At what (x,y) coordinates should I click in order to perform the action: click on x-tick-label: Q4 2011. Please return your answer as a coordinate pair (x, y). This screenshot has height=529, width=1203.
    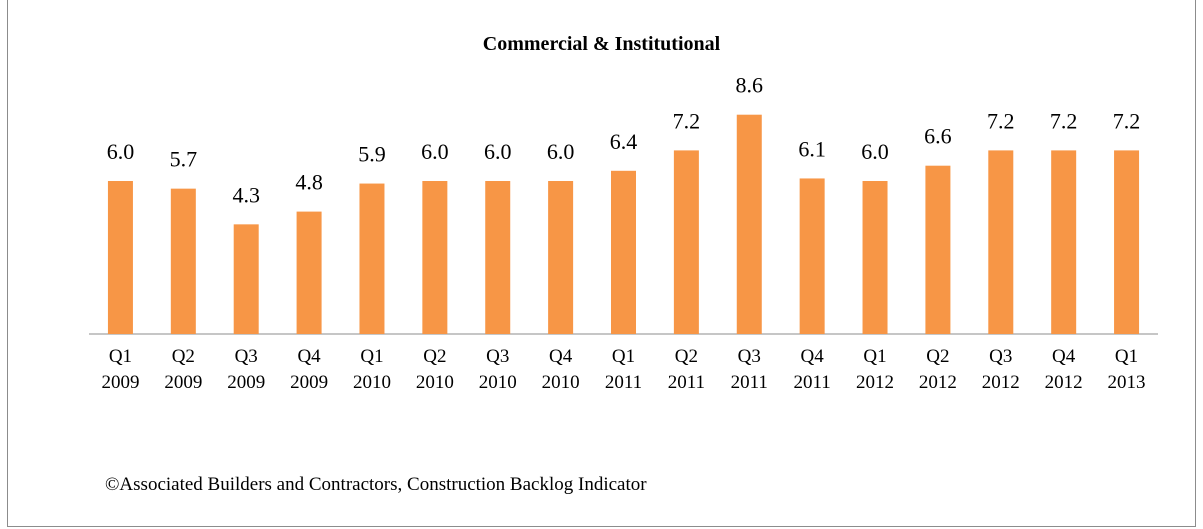
    Looking at the image, I should click on (812, 369).